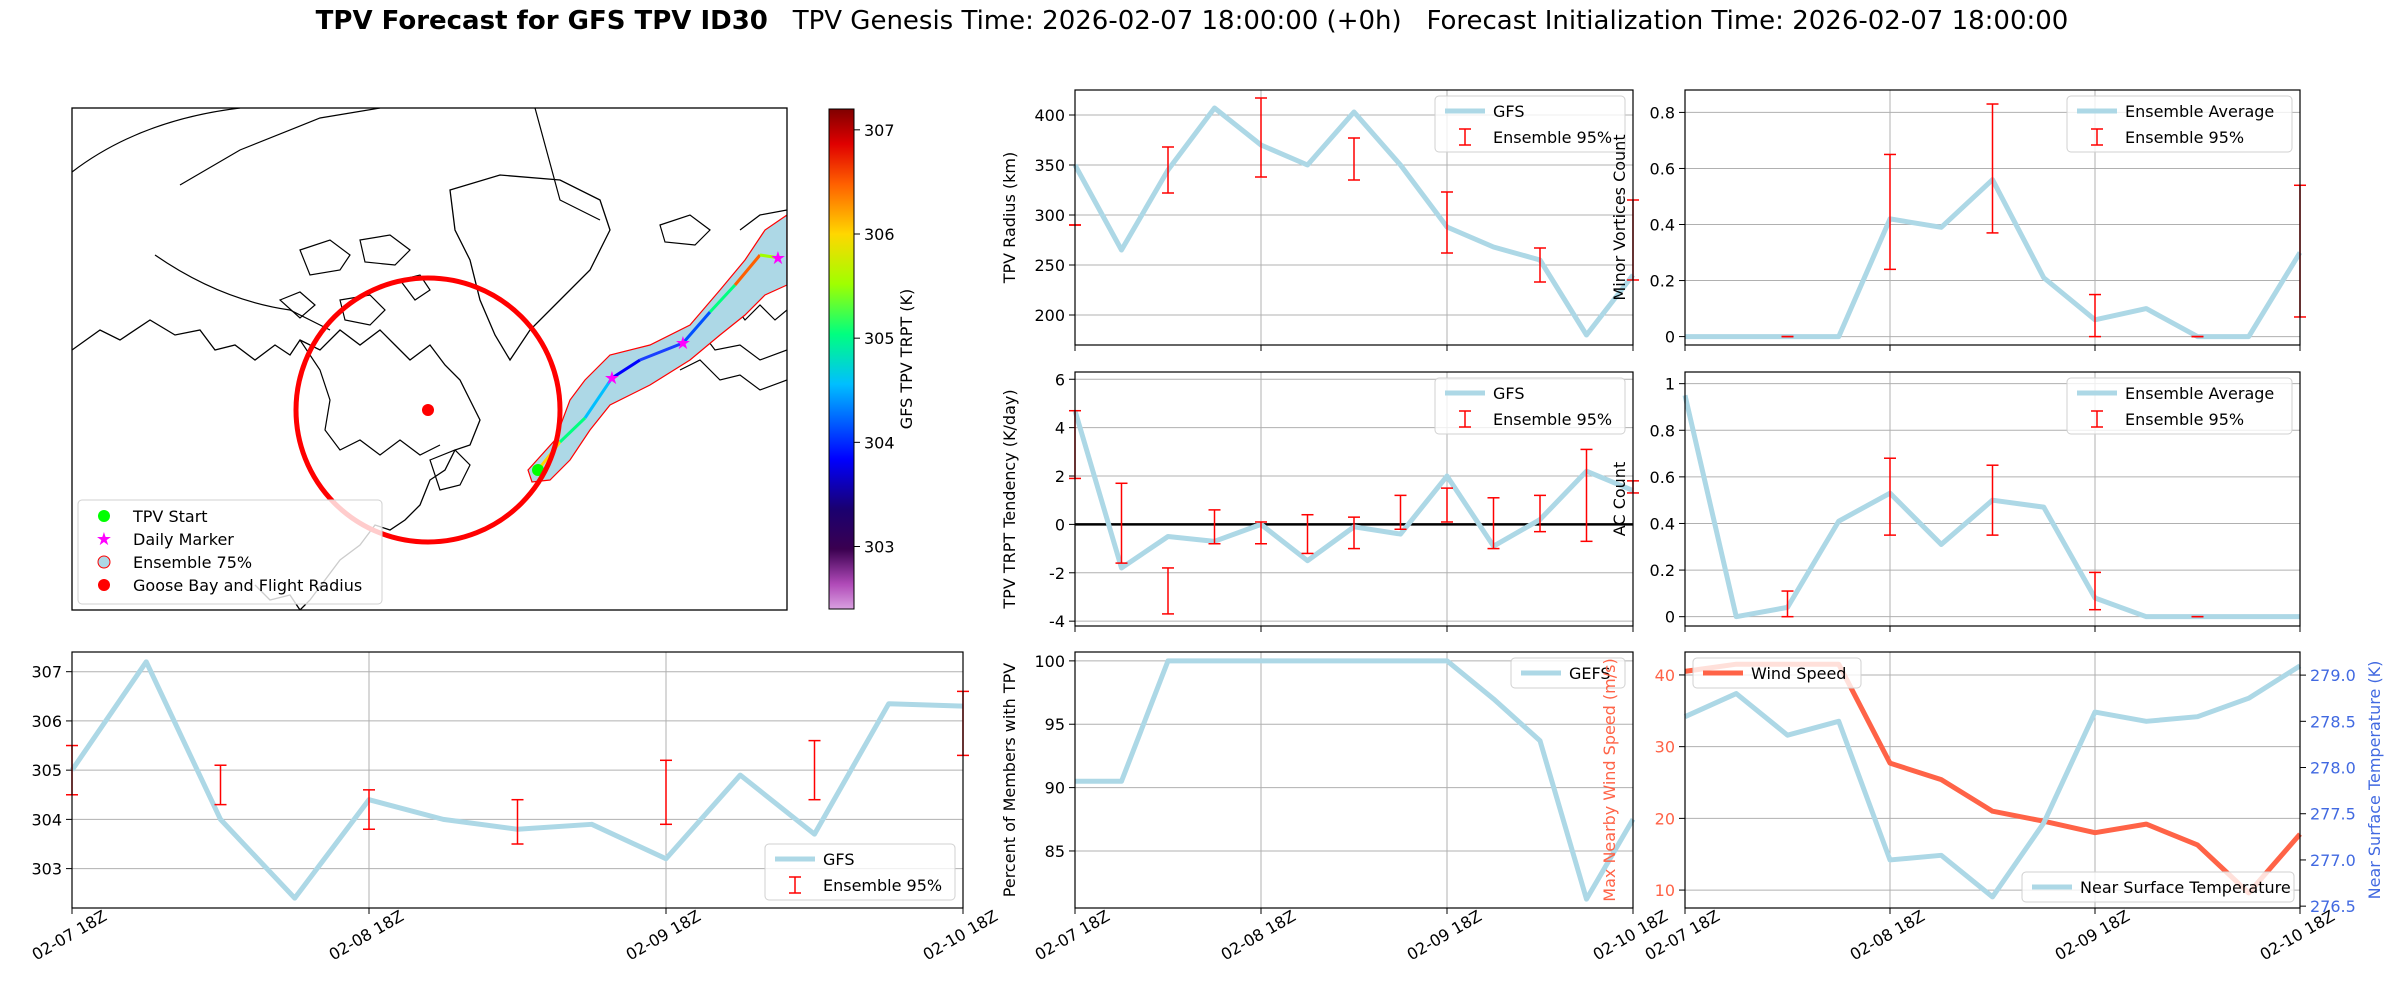 Image resolution: width=2384 pixels, height=982 pixels. Describe the element at coordinates (1665, 747) in the screenshot. I see `y-tick-label: 30` at that location.